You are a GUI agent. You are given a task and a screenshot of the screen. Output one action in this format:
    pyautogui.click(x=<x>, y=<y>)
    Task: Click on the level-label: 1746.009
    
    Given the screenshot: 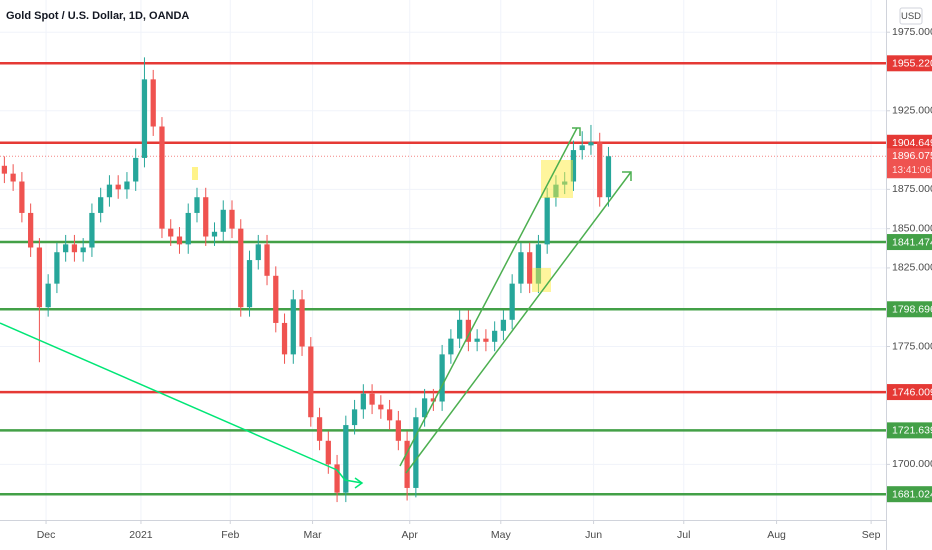 What is the action you would take?
    pyautogui.click(x=912, y=392)
    